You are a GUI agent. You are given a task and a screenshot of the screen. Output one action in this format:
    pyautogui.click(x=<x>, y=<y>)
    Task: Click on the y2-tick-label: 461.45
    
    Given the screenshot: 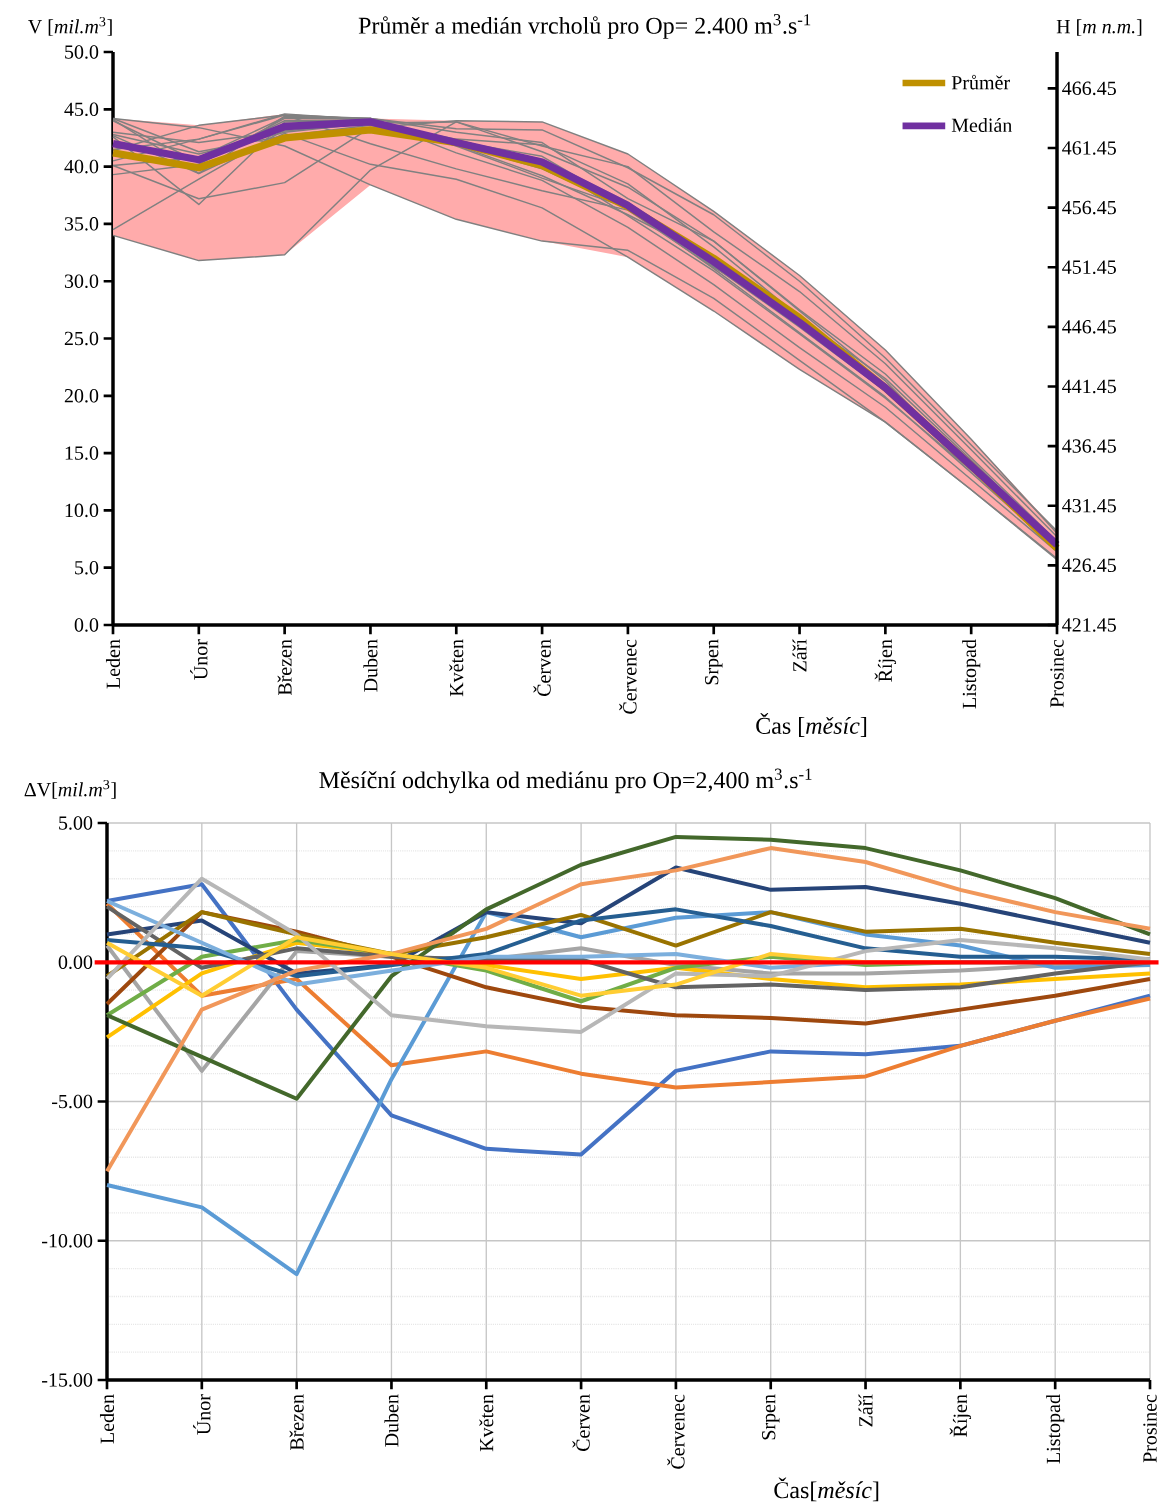 What is the action you would take?
    pyautogui.click(x=1089, y=148)
    